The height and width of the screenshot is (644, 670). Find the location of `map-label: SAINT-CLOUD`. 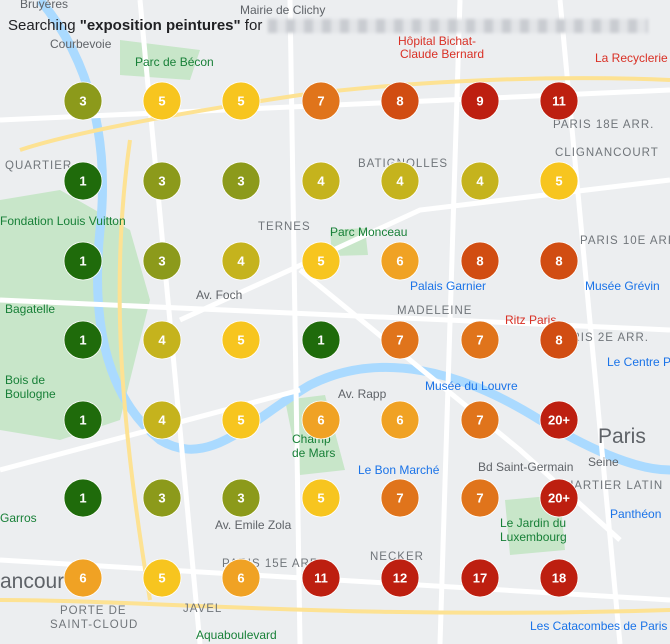

map-label: SAINT-CLOUD is located at coordinates (94, 625).